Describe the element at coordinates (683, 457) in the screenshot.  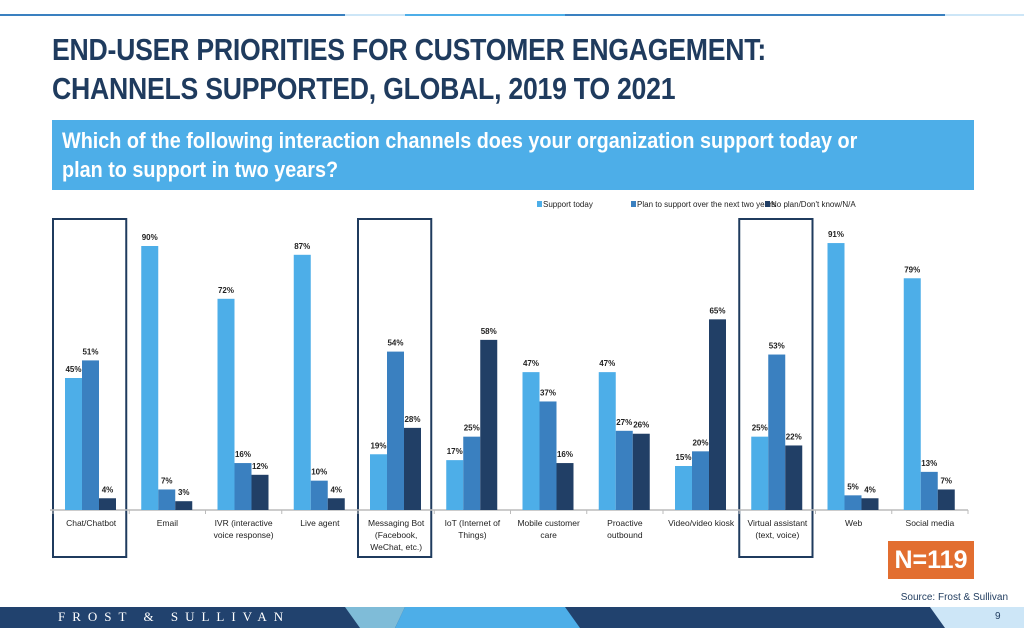
I see `data-label: 15%` at that location.